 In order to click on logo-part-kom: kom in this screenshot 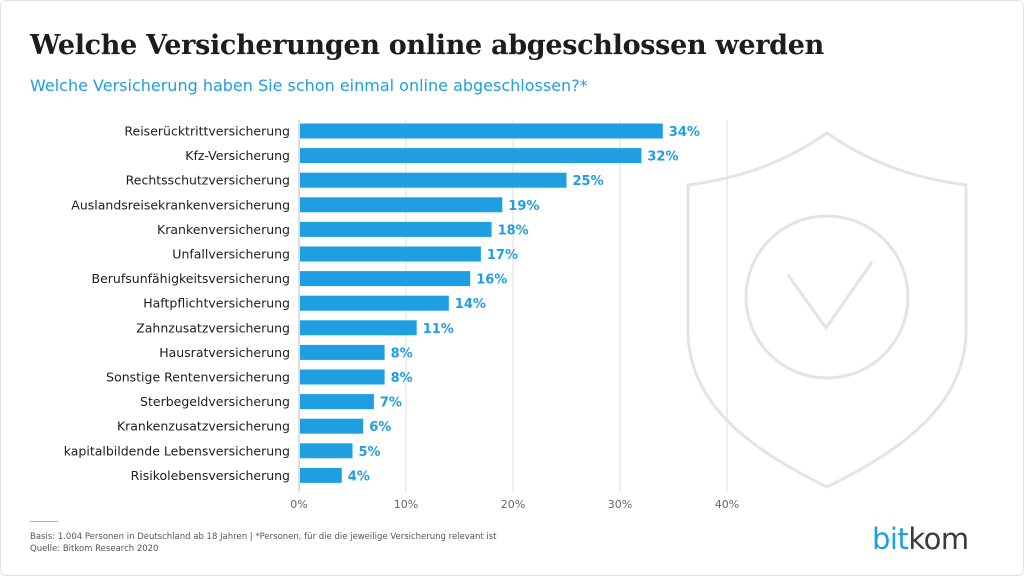, I will do `click(938, 539)`.